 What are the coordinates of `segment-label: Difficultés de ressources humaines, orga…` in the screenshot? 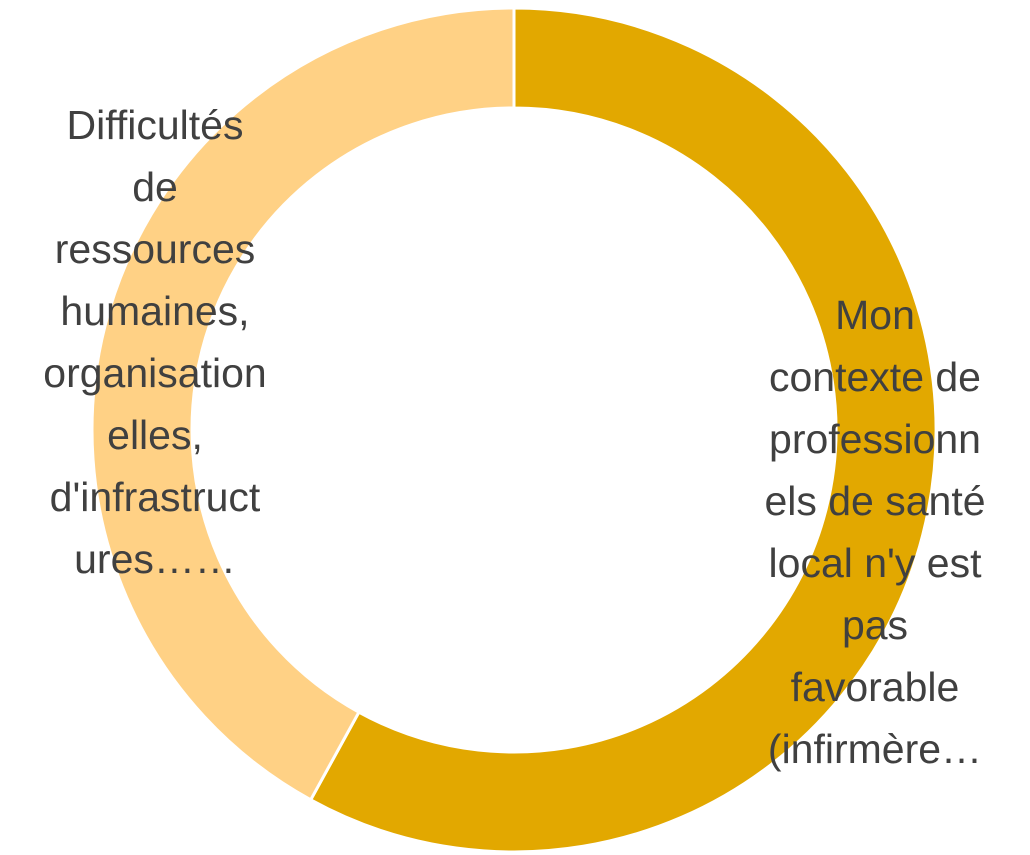 It's located at (155, 342).